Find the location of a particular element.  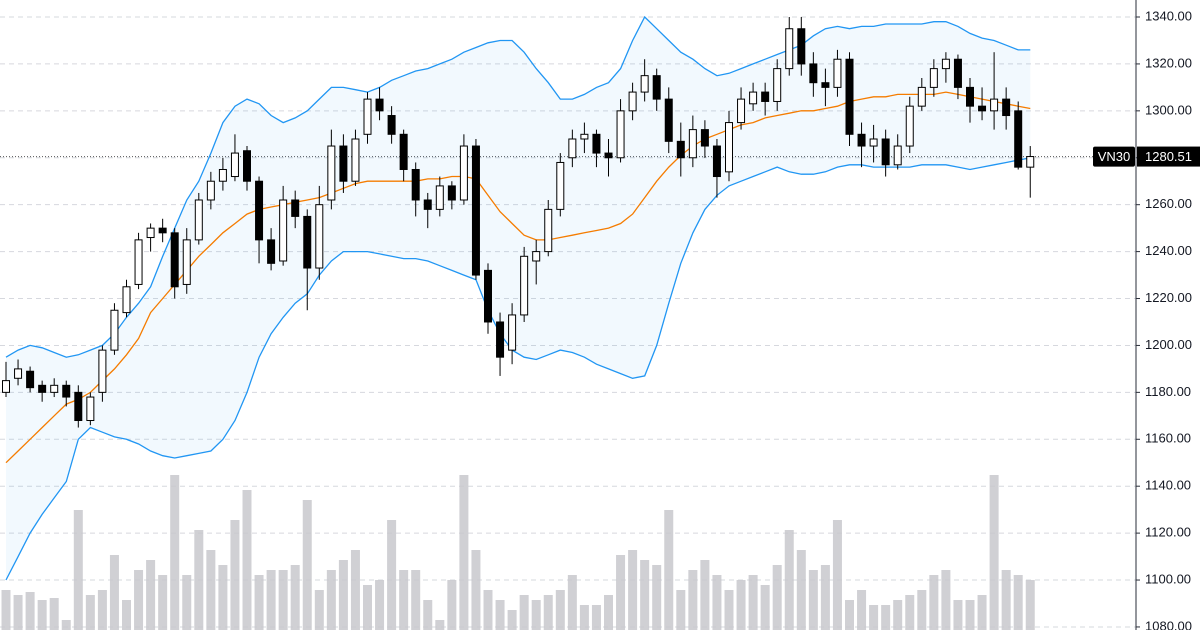

y-tick-label: 1300.00 is located at coordinates (1168, 109).